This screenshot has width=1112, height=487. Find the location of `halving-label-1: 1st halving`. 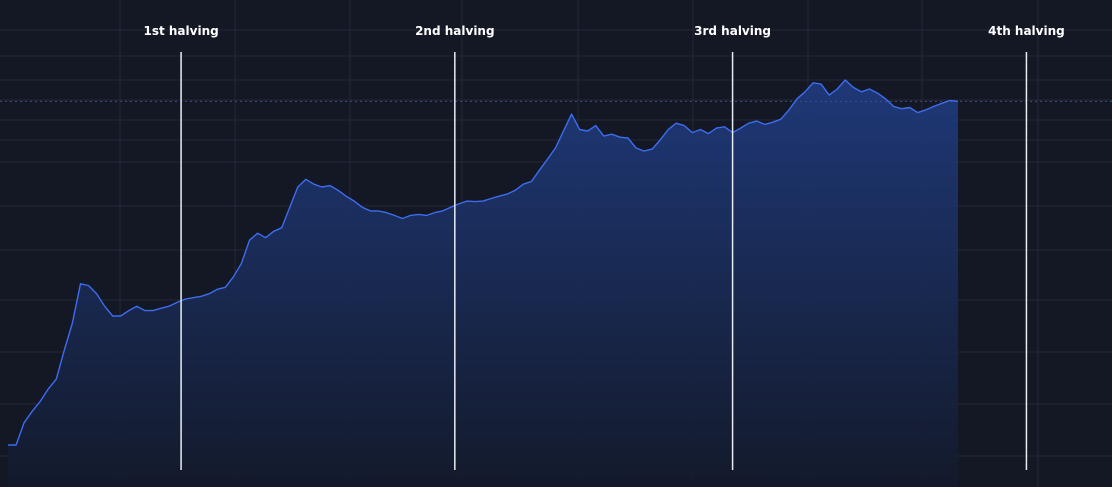

halving-label-1: 1st halving is located at coordinates (180, 31).